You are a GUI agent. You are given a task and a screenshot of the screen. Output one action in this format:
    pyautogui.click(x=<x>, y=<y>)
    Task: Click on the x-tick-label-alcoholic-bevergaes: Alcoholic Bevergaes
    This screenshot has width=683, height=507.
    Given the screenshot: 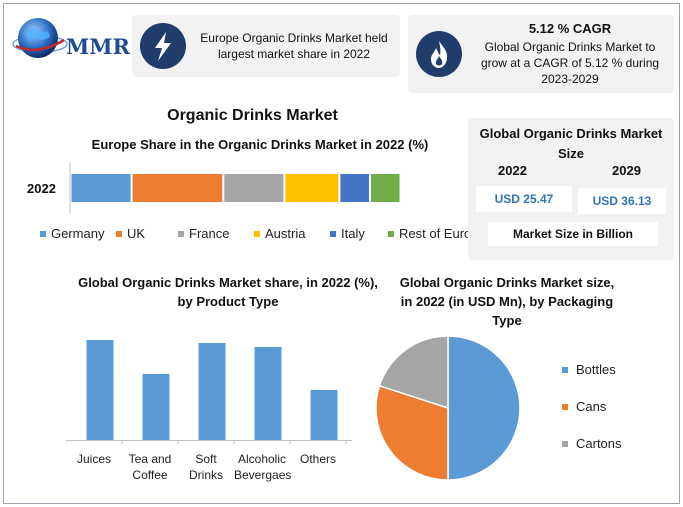 What is the action you would take?
    pyautogui.click(x=263, y=467)
    